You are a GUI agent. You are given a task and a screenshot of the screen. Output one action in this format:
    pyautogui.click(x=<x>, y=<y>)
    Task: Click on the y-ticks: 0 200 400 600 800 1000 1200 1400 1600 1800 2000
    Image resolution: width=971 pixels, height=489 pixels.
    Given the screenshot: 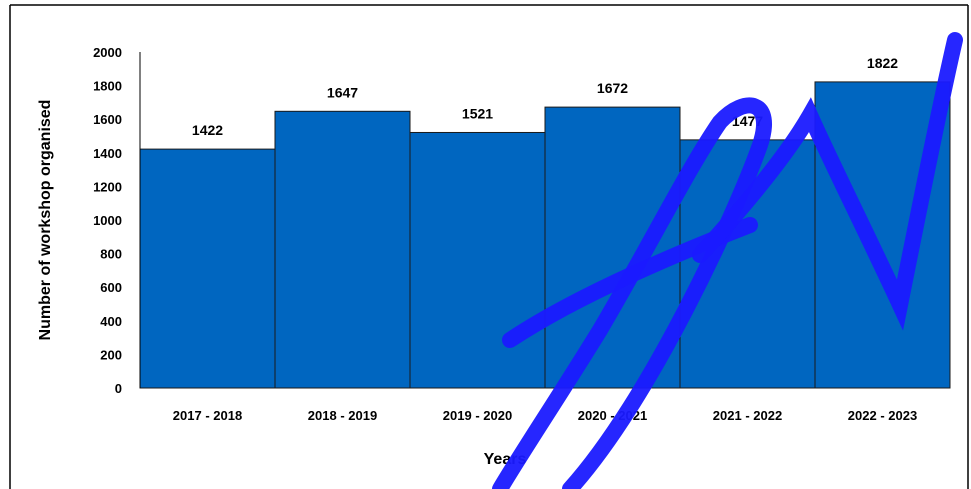 What is the action you would take?
    pyautogui.click(x=107, y=220)
    